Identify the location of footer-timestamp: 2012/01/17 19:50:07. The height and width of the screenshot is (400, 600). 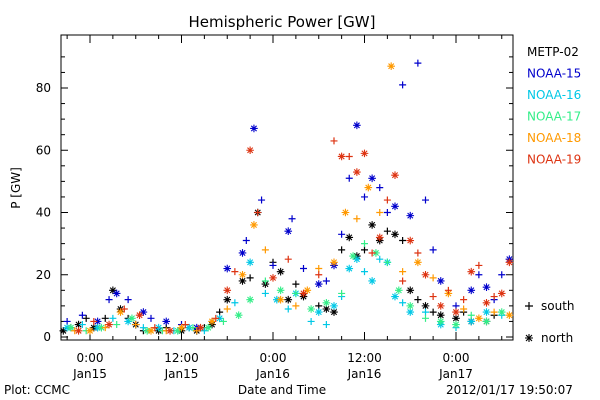
(509, 390).